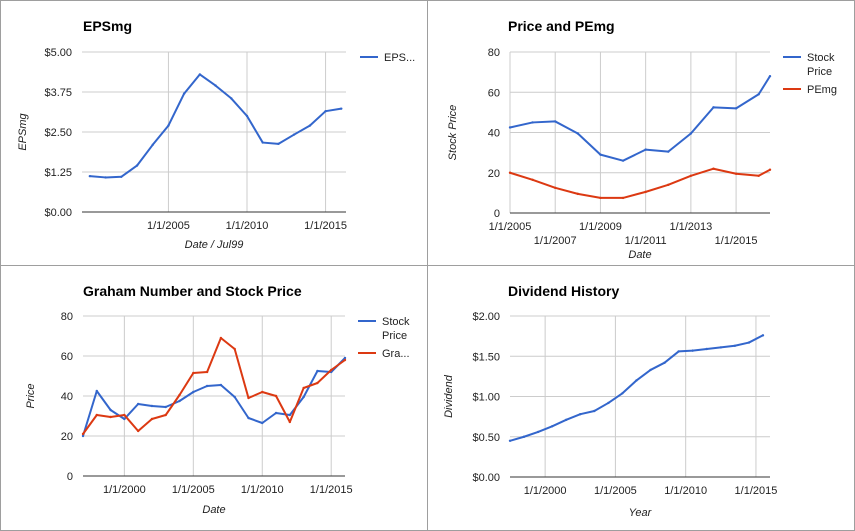 The height and width of the screenshot is (531, 855). What do you see at coordinates (822, 90) in the screenshot?
I see `price-pe-legend-label: PEmg` at bounding box center [822, 90].